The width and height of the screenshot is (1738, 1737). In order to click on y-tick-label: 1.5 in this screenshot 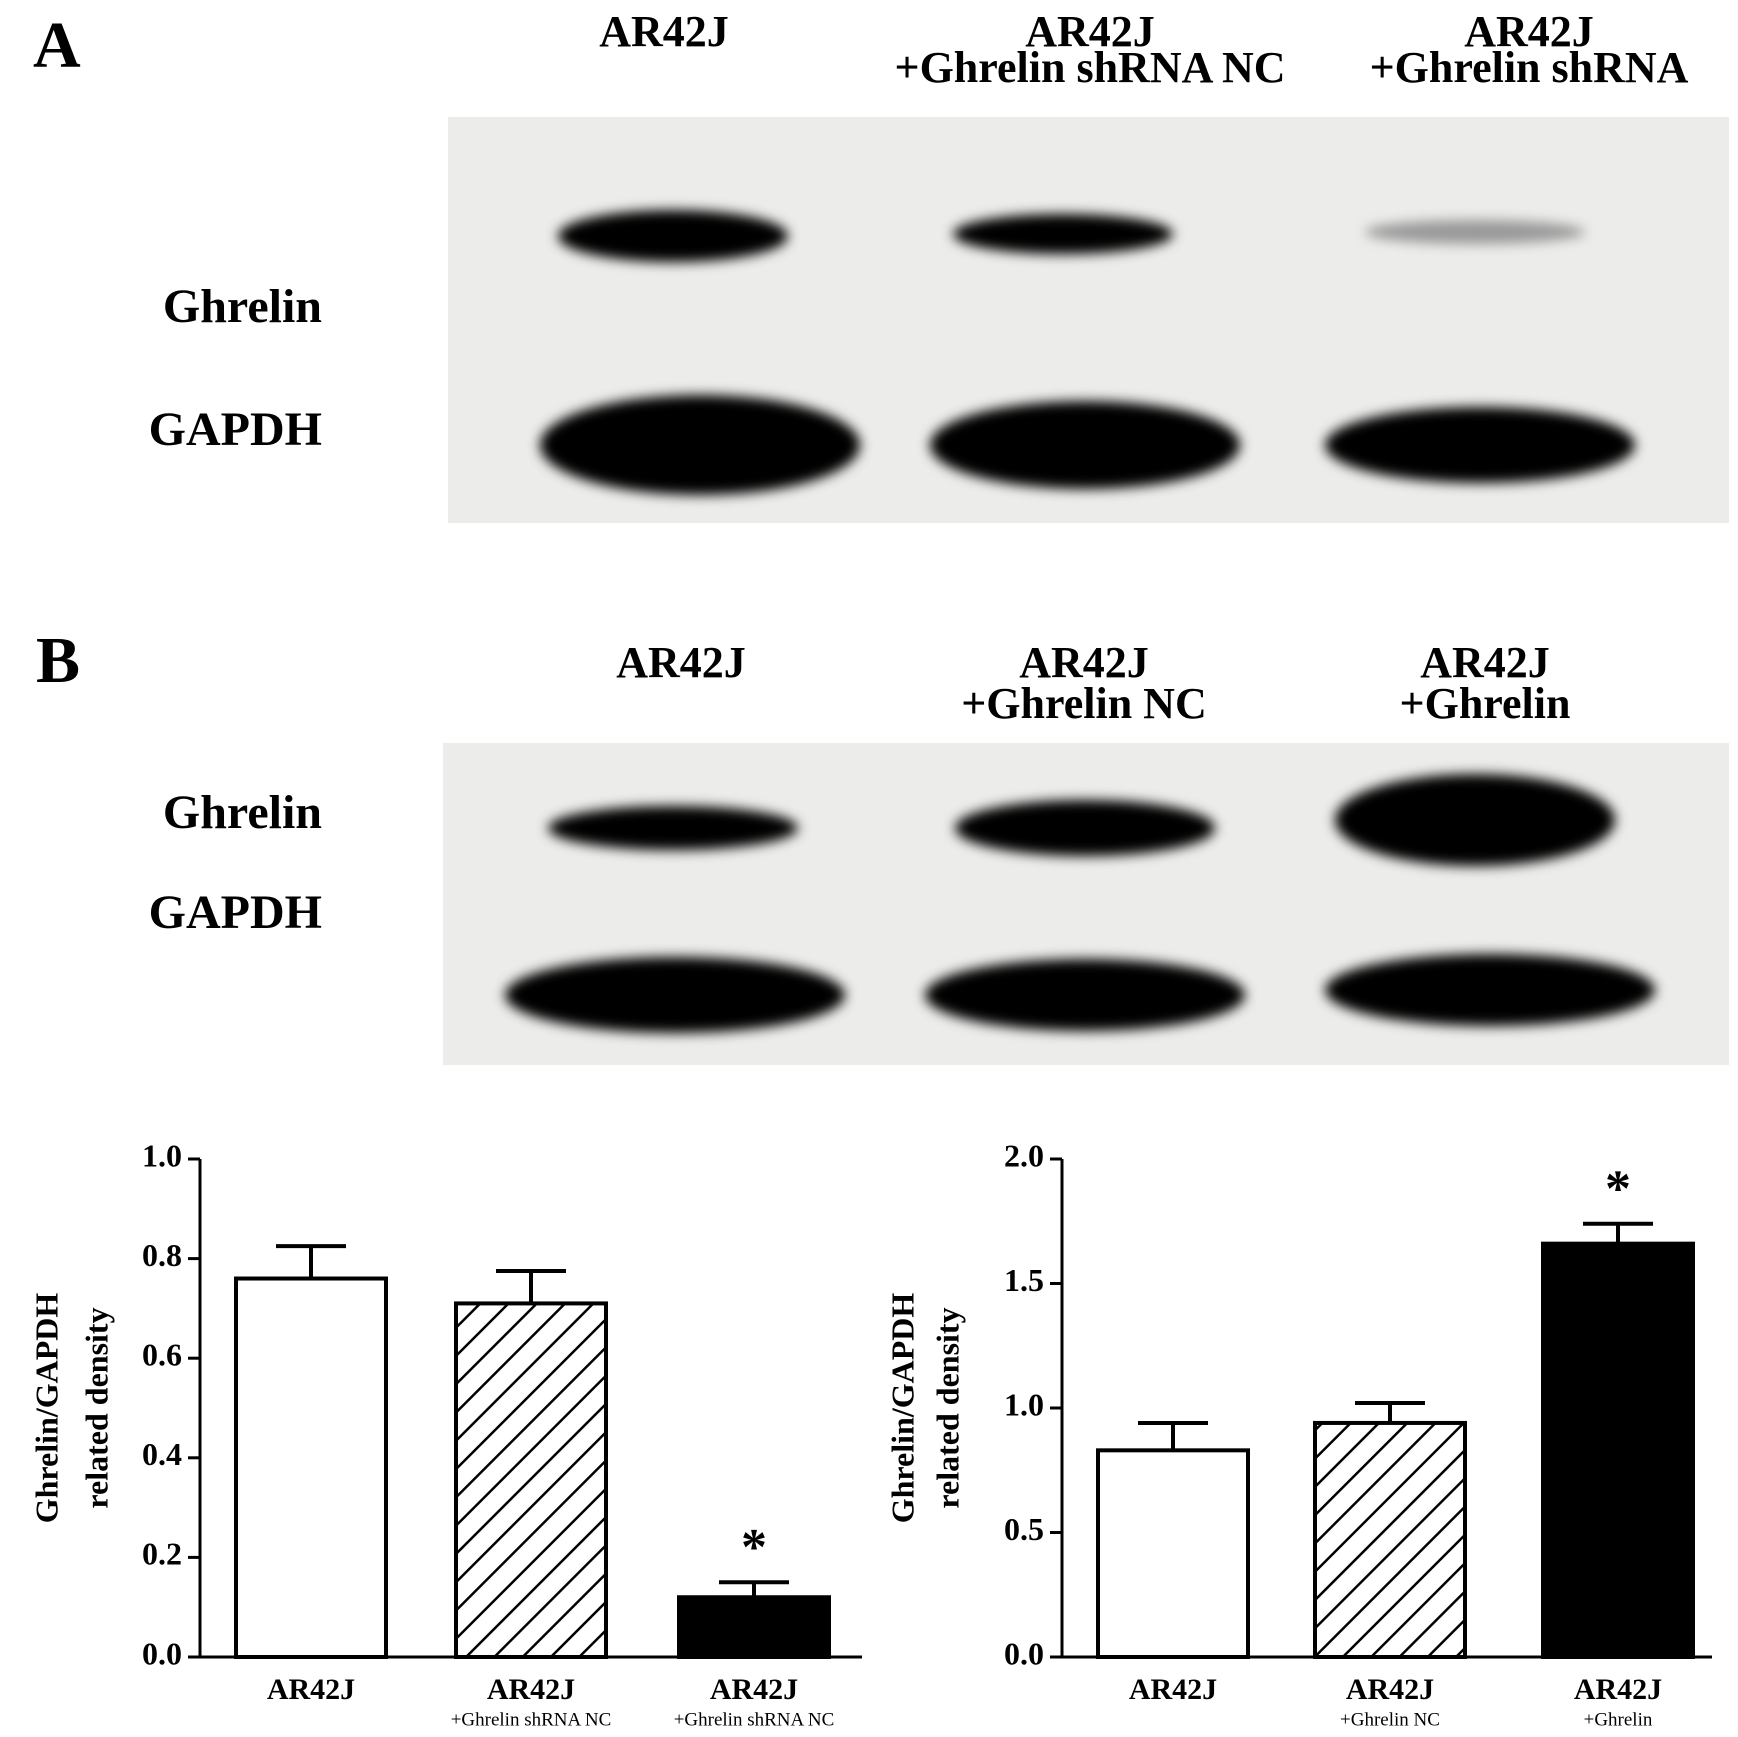, I will do `click(1024, 1280)`.